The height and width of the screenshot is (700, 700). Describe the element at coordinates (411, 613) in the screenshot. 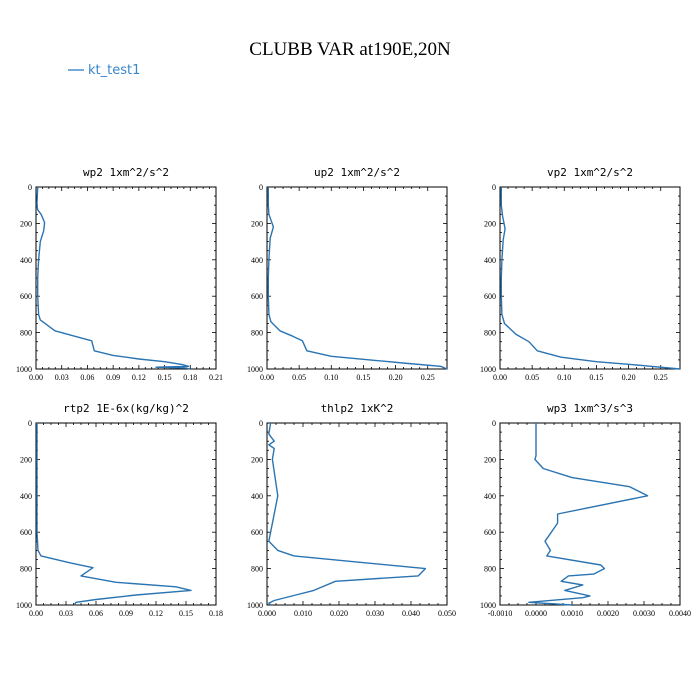

I see `x-tick-label: 0.040` at that location.